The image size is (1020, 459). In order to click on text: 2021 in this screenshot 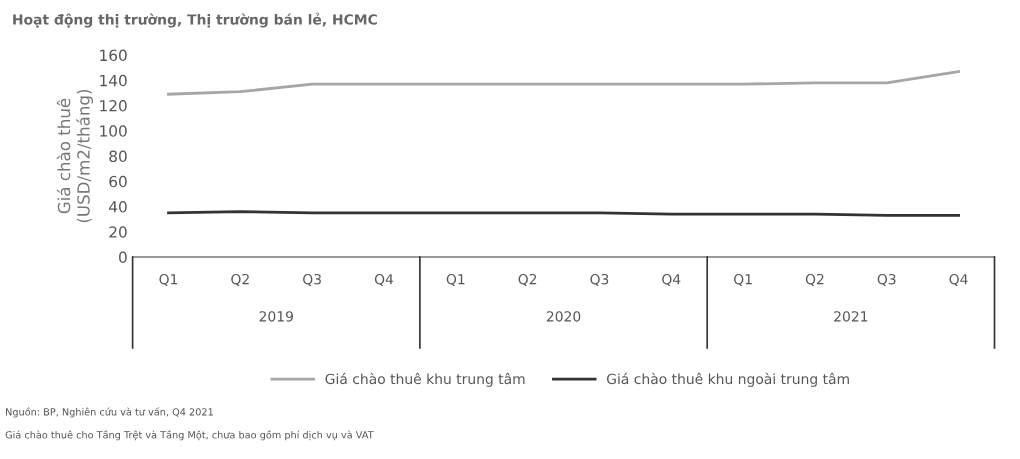, I will do `click(851, 316)`.